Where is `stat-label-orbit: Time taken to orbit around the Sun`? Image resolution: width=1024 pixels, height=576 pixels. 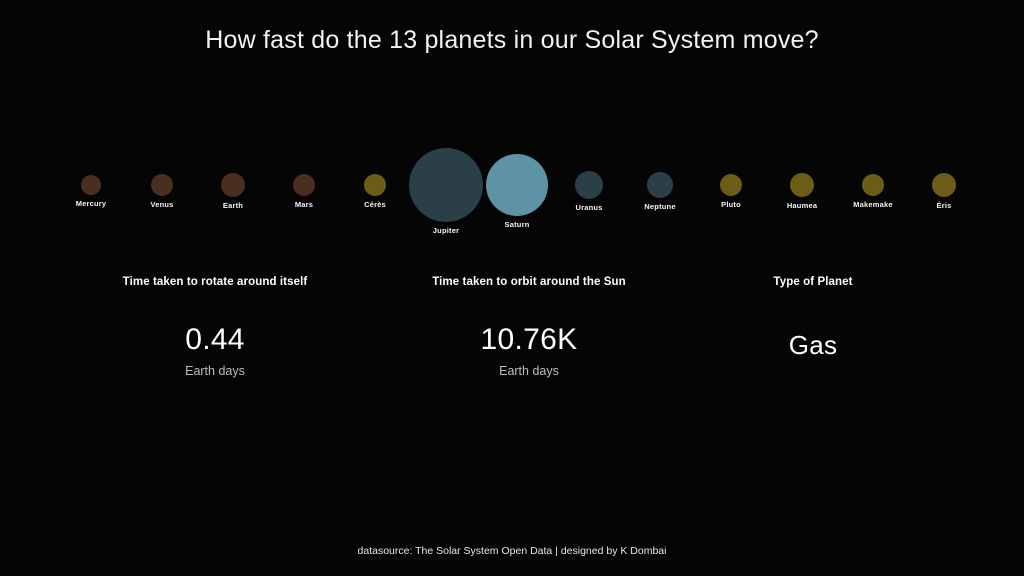 stat-label-orbit: Time taken to orbit around the Sun is located at coordinates (529, 282).